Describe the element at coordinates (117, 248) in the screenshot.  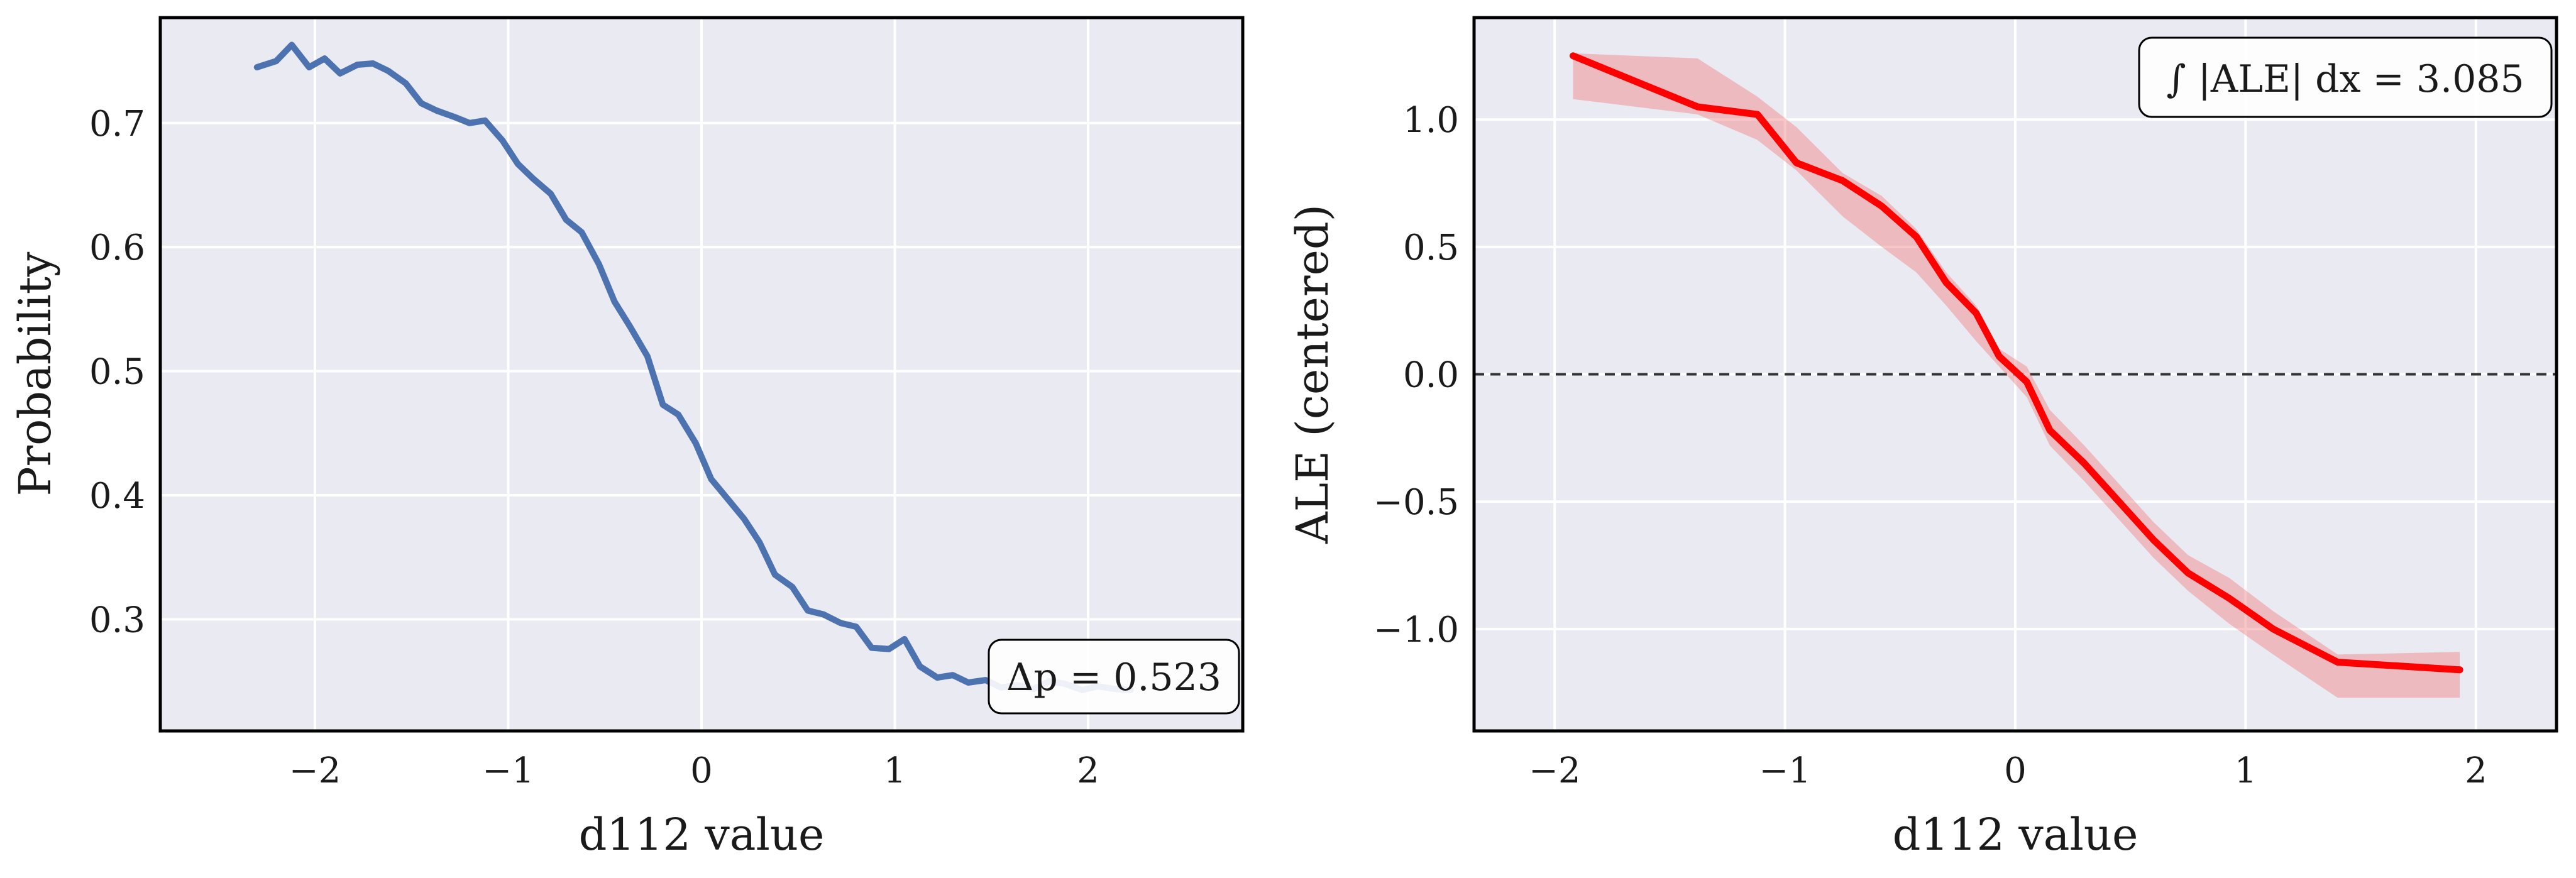
I see `y-tick-label: 0.6` at that location.